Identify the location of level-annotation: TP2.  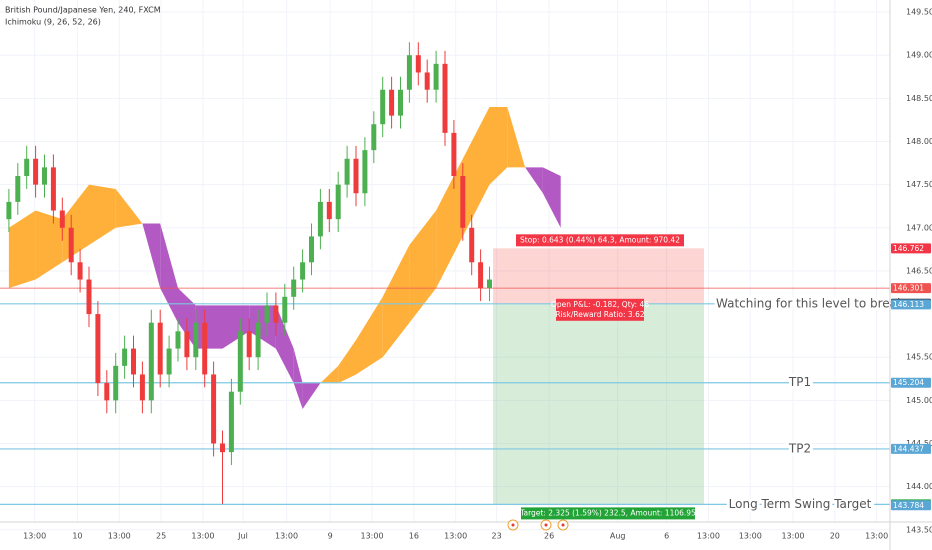
(799, 448).